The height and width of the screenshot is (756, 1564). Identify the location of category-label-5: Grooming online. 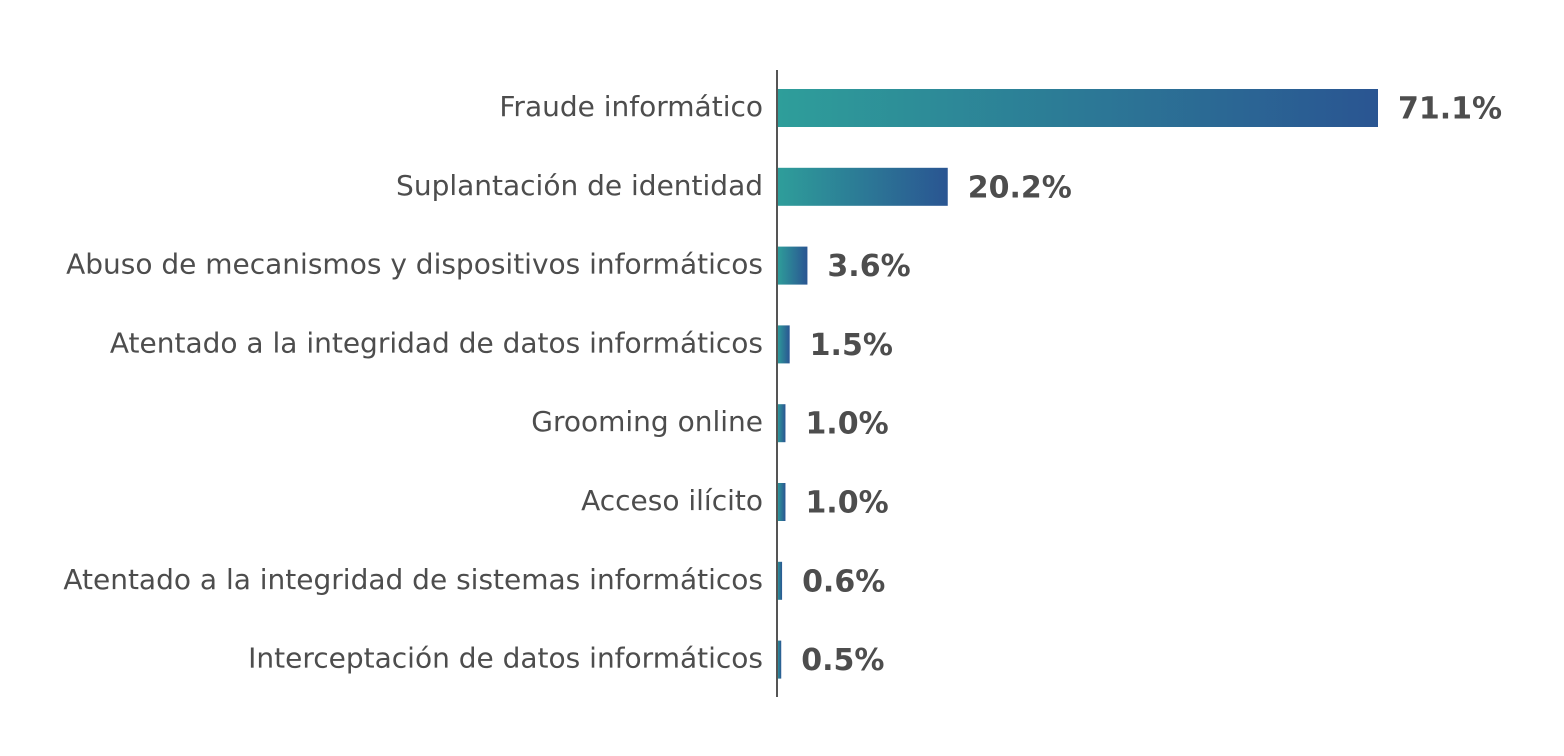
(647, 421).